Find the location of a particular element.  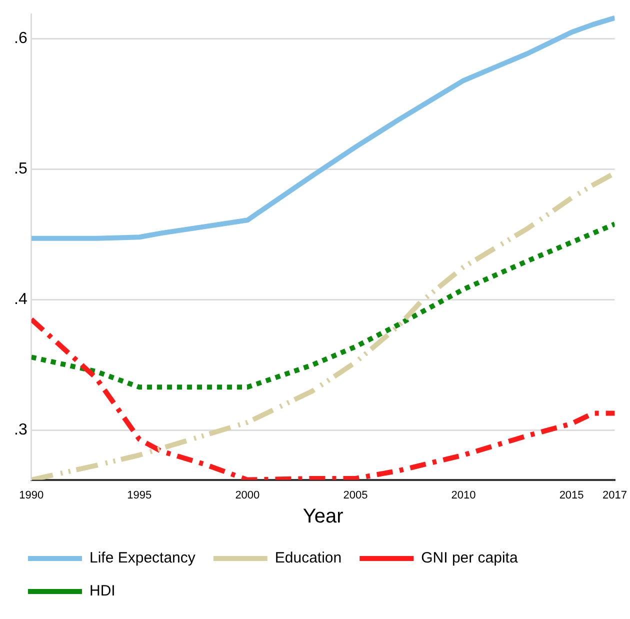

y-tick-label: .3 is located at coordinates (21, 430).